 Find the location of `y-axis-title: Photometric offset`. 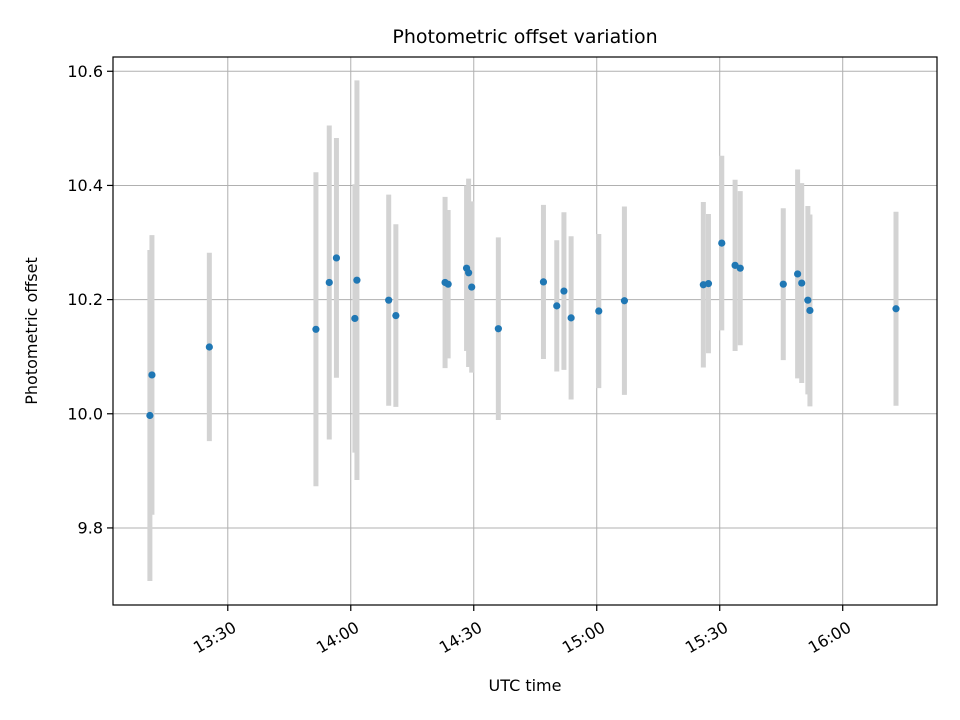

y-axis-title: Photometric offset is located at coordinates (31, 331).